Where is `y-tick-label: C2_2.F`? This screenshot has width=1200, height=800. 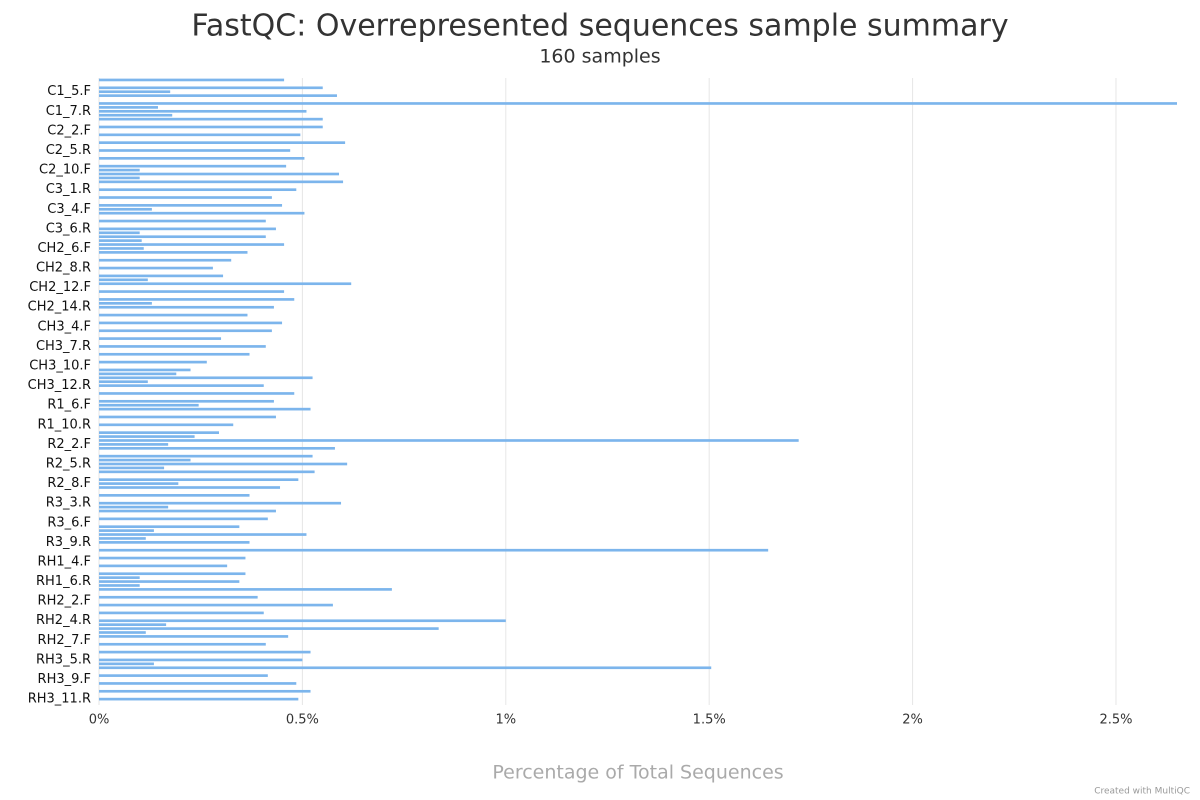 y-tick-label: C2_2.F is located at coordinates (69, 130).